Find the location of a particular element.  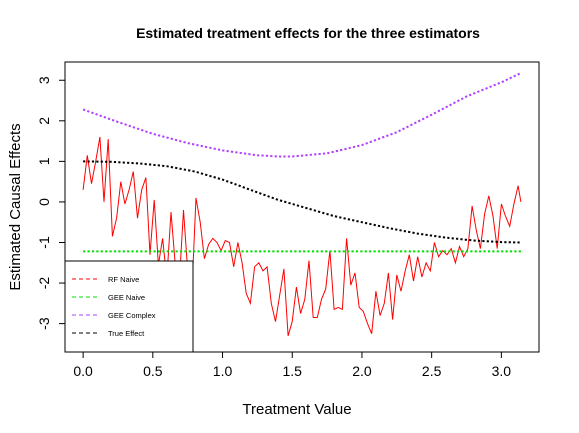

x-tick-label: 3.0 is located at coordinates (502, 371).